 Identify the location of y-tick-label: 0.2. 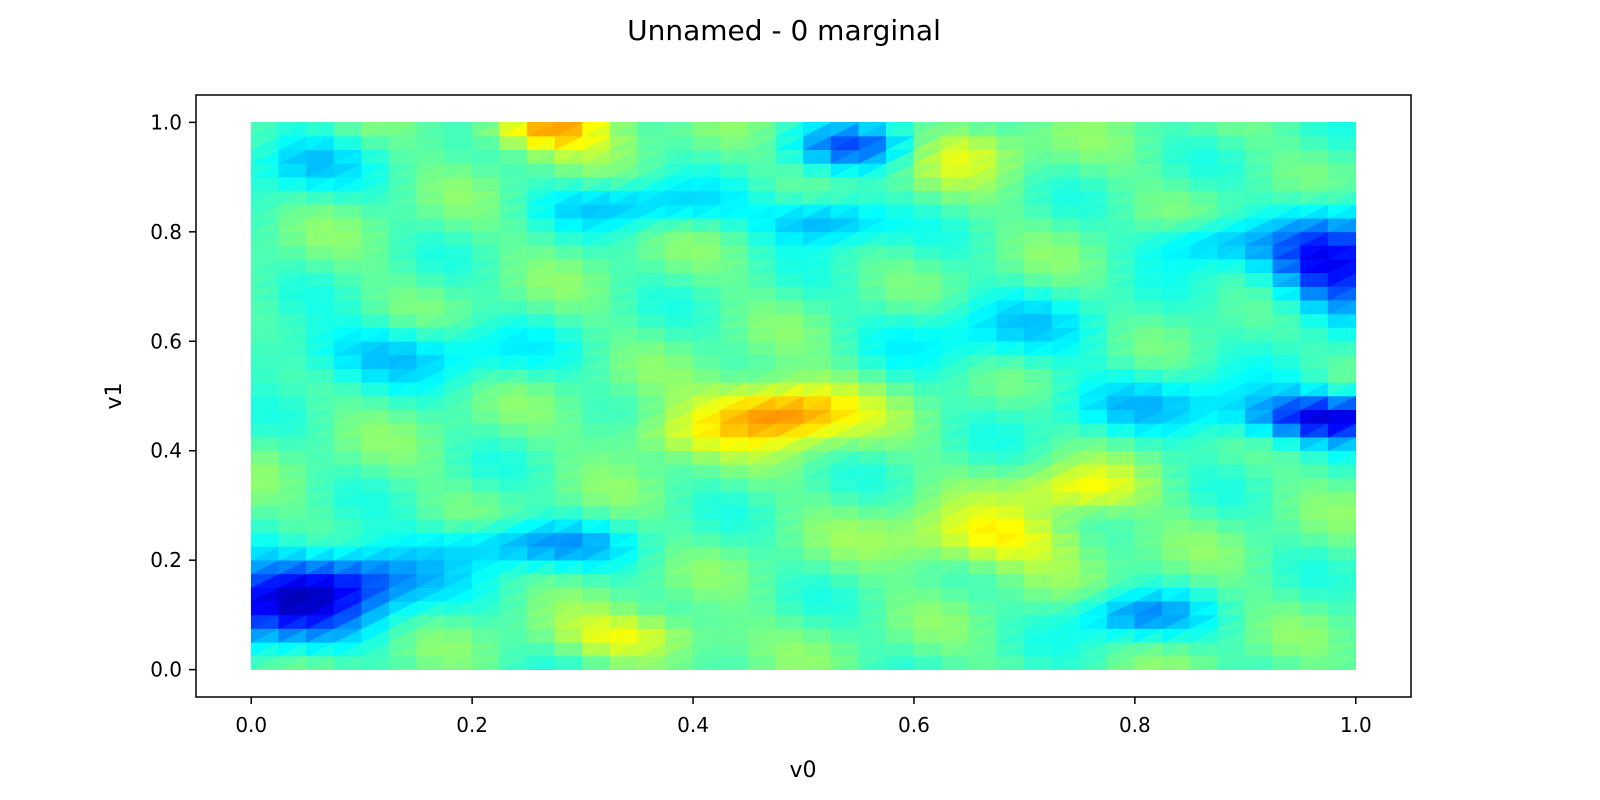
(166, 560).